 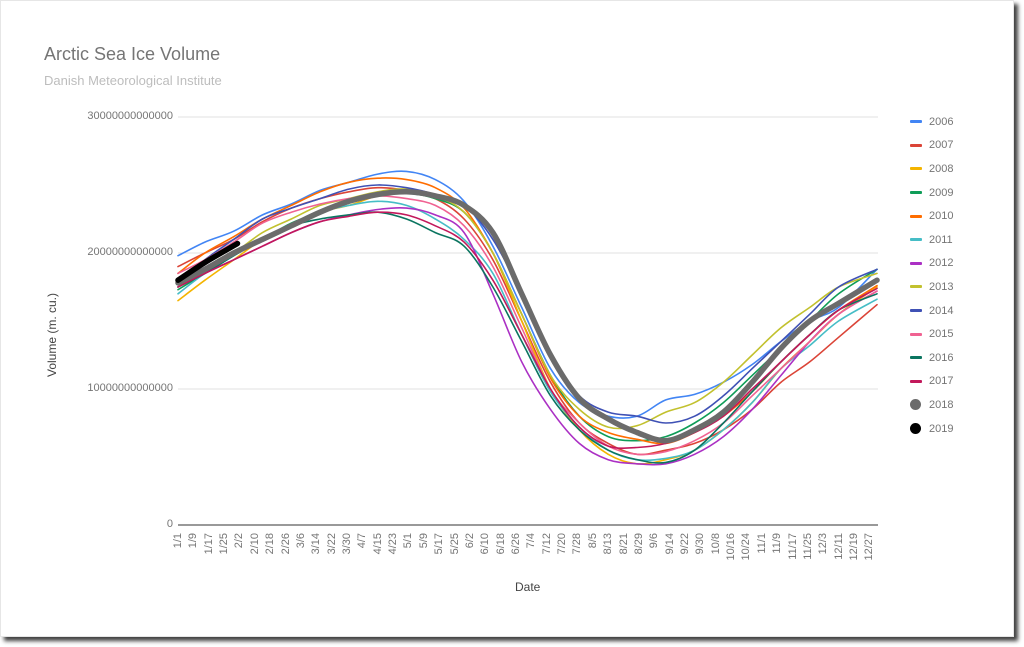 I want to click on y-tick-20t: 20000000000000, so click(x=130, y=252).